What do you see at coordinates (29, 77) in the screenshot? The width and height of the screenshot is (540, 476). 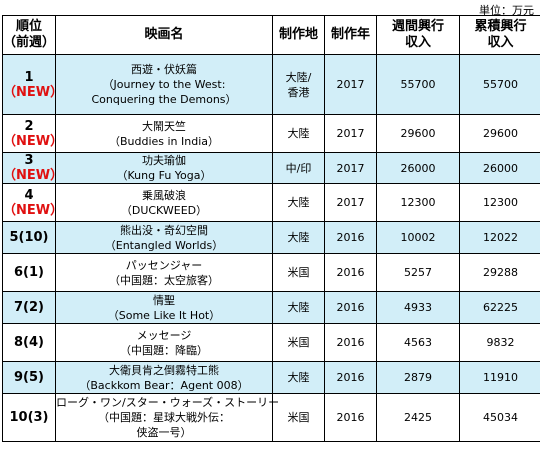 I see `rank-value: 1` at bounding box center [29, 77].